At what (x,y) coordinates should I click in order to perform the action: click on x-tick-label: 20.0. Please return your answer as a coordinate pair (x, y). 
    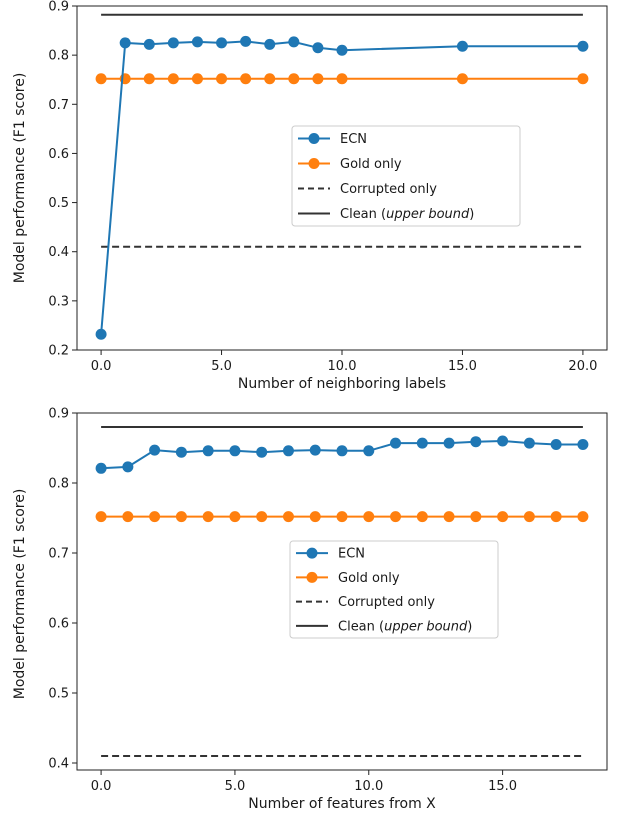
    Looking at the image, I should click on (582, 366).